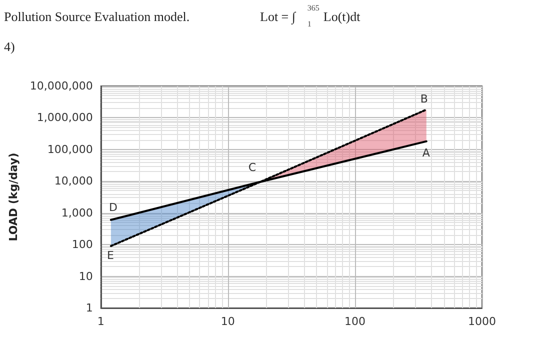  What do you see at coordinates (97, 16) in the screenshot?
I see `text: Pollution Source Evaluation model.` at bounding box center [97, 16].